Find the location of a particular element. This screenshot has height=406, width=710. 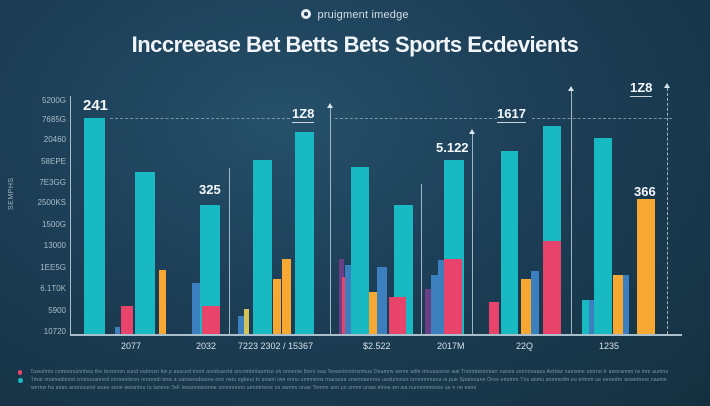

bar-yellow is located at coordinates (246, 322).